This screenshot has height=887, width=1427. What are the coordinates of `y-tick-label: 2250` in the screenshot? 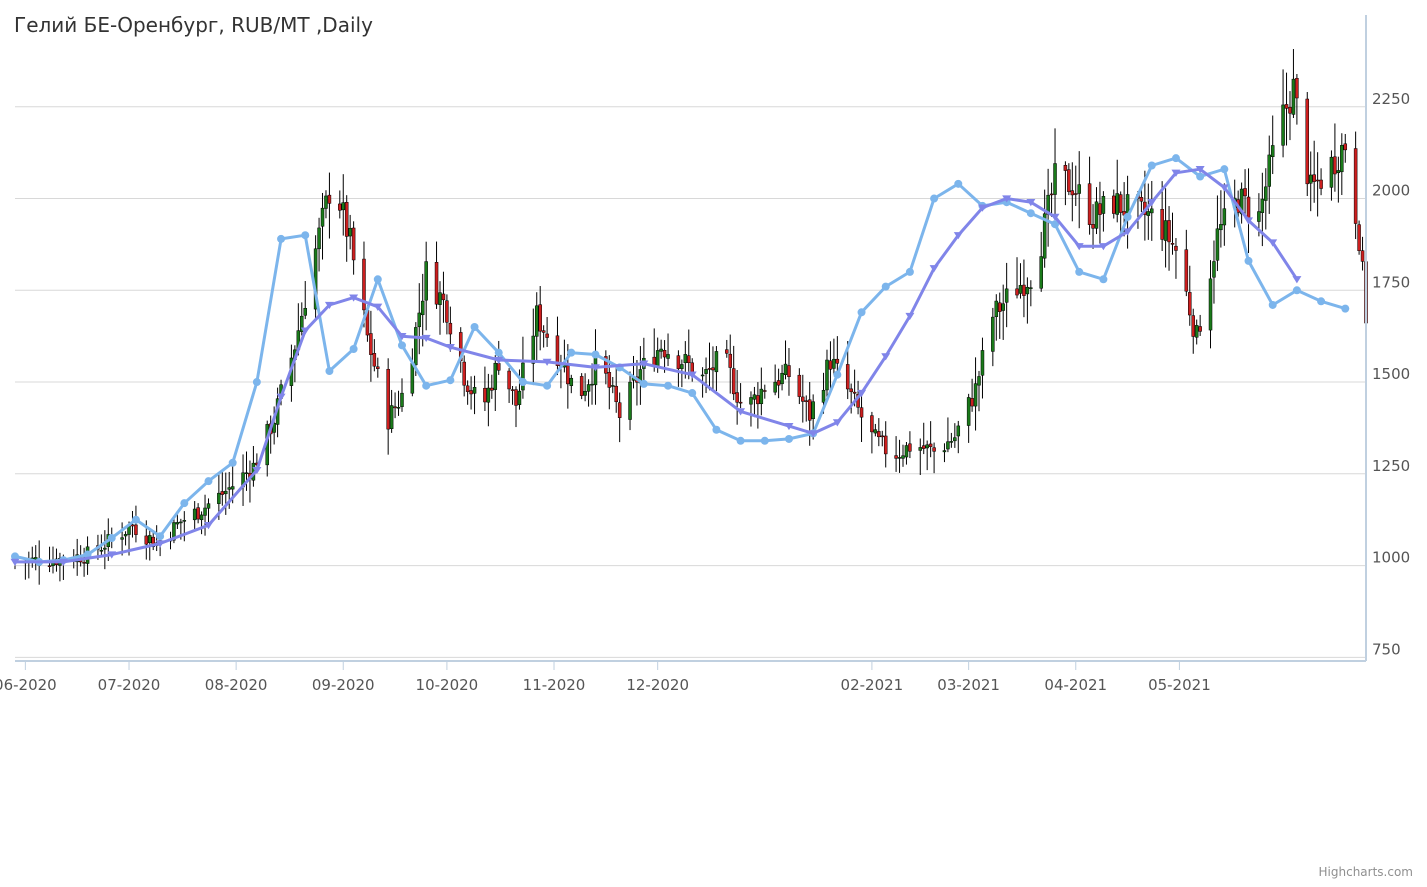 It's located at (1391, 99).